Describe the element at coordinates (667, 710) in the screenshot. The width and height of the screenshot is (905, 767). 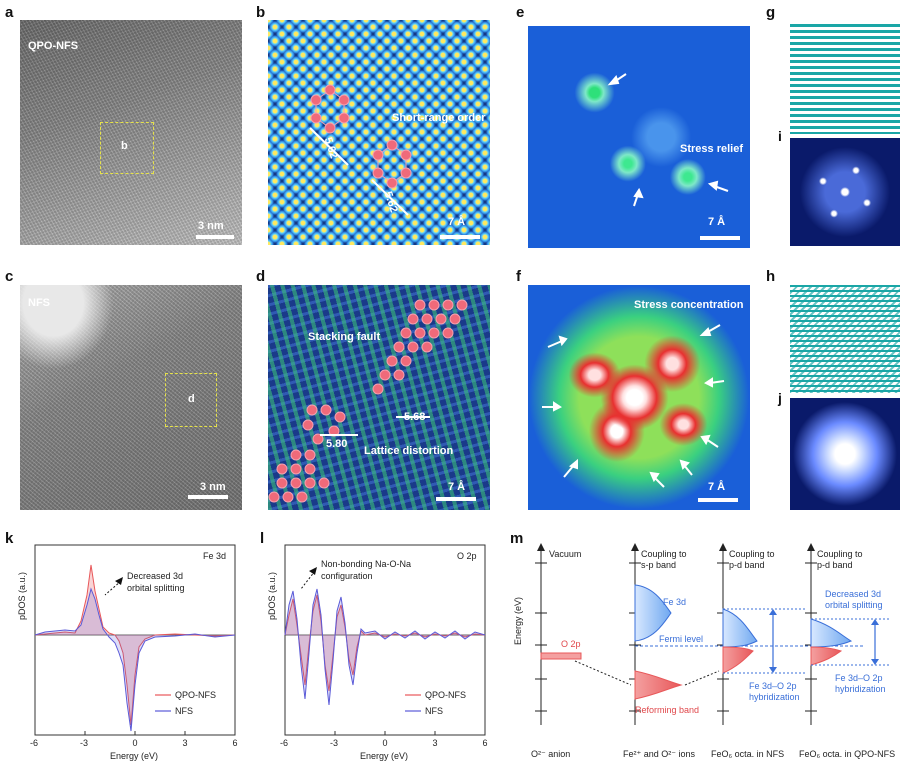
I see `reforming-label: Reforming band` at that location.